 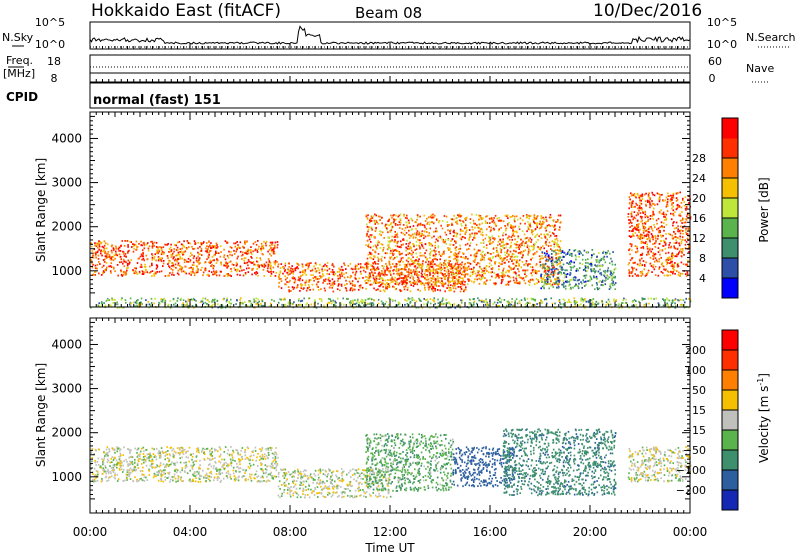 What do you see at coordinates (22, 97) in the screenshot?
I see `cpid-label: CPID` at bounding box center [22, 97].